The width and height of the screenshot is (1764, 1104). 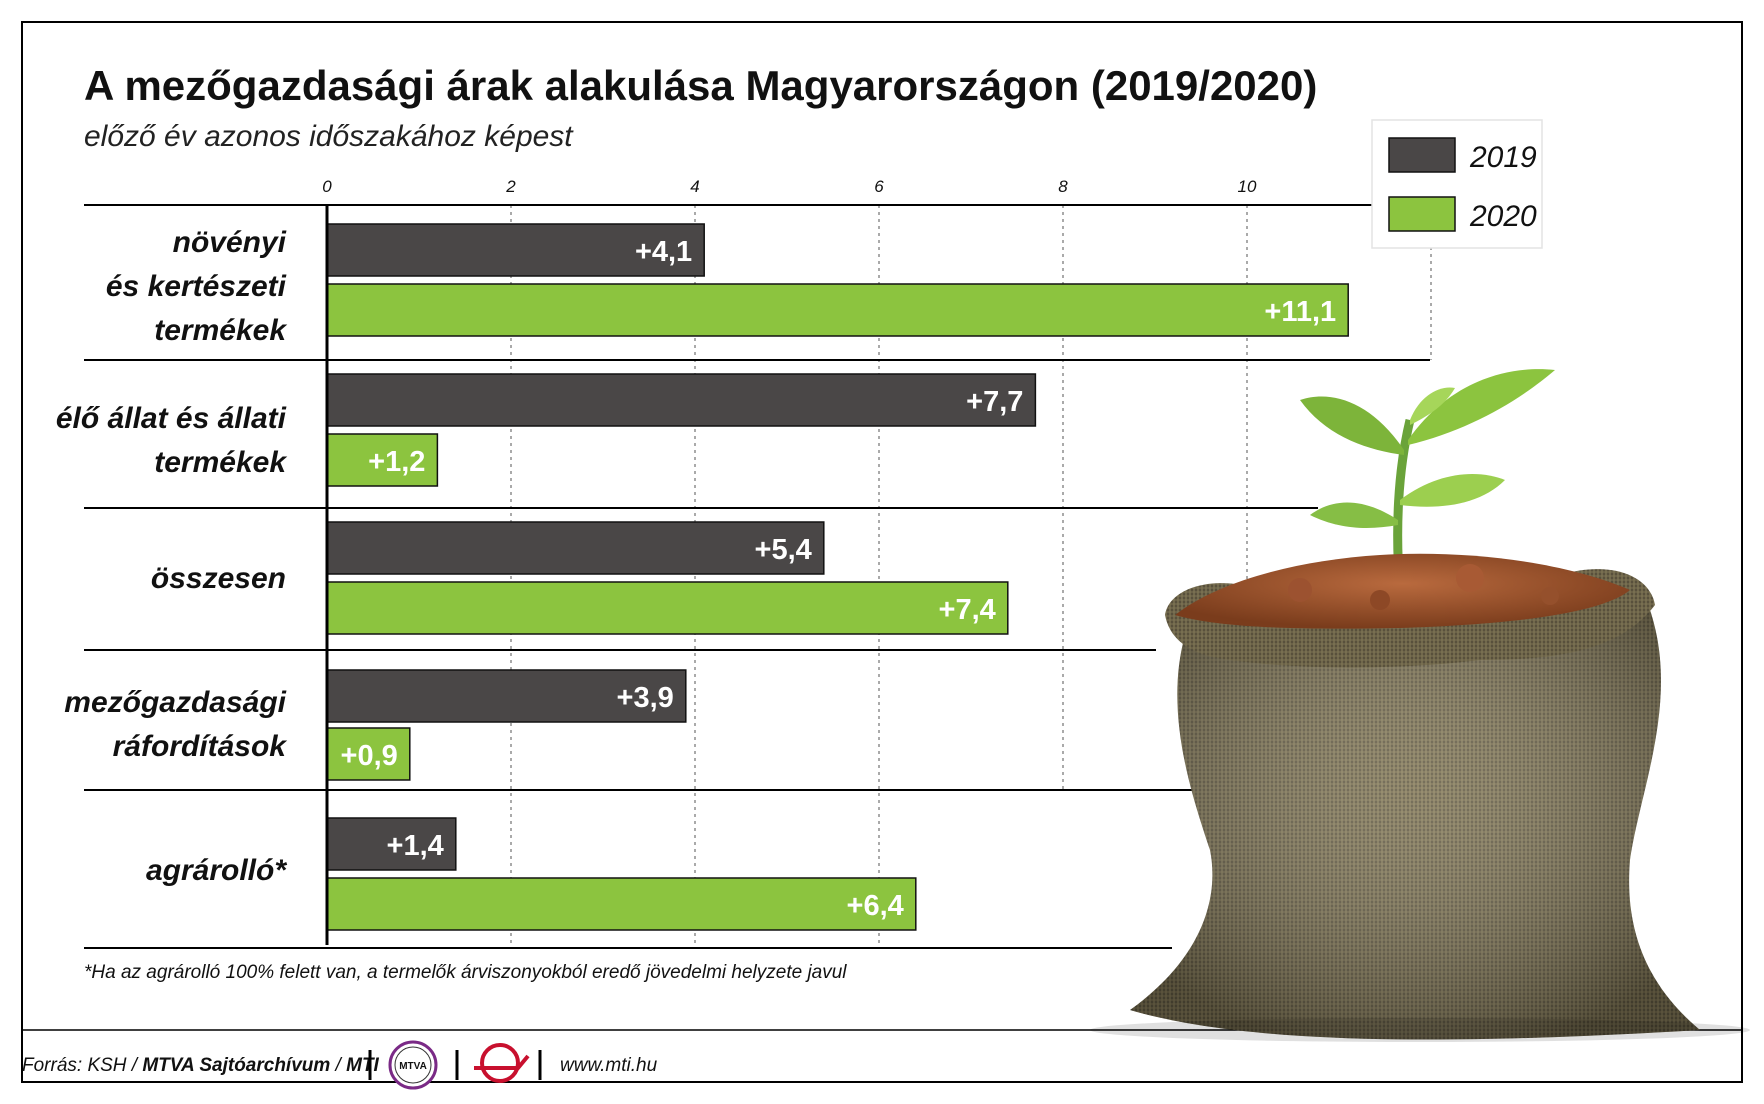 I want to click on x-tick-label: 10, so click(x=1247, y=186).